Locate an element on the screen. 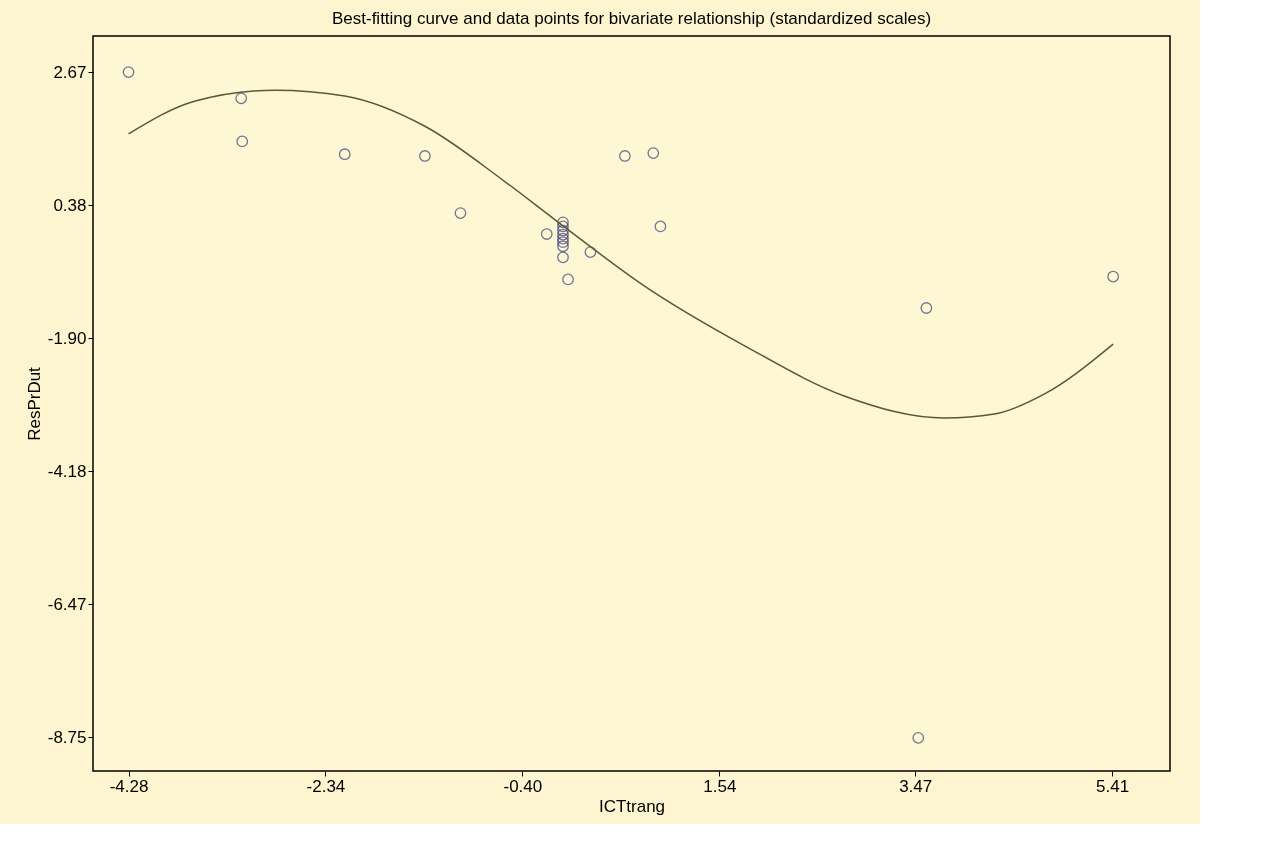  y-axis-title: ResPrDut is located at coordinates (34, 403).